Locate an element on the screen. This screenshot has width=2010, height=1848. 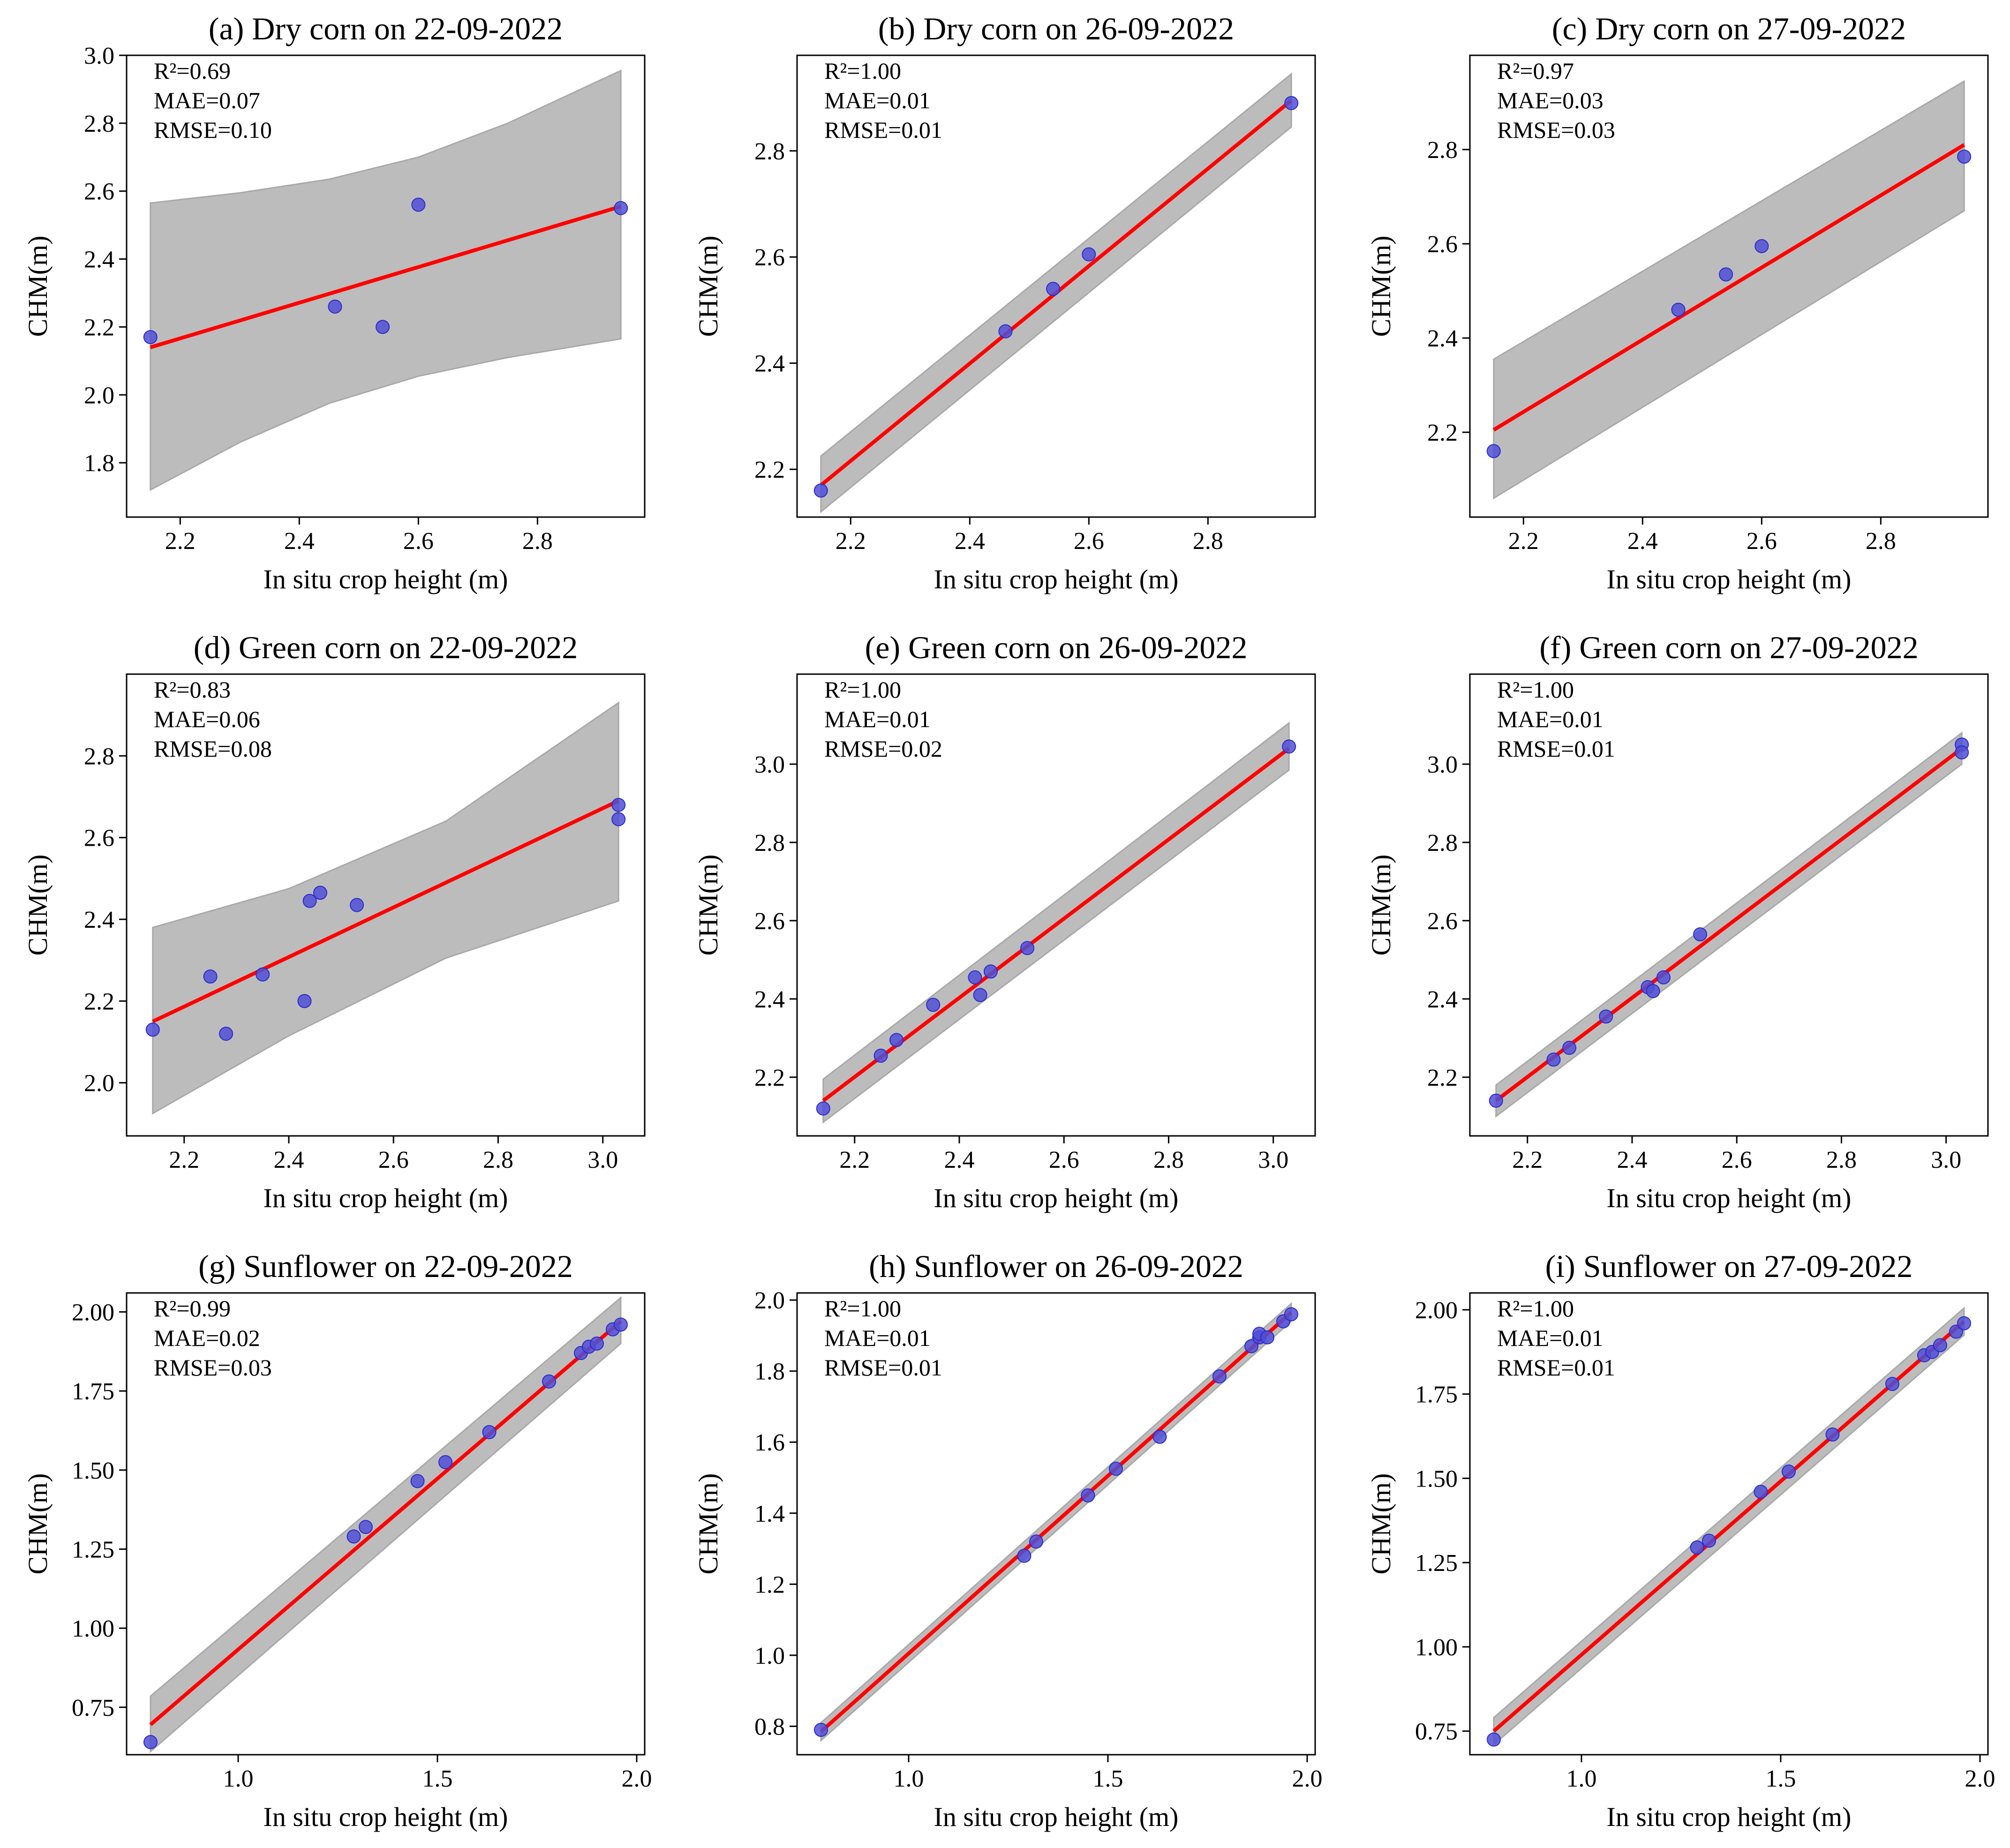
stat-text: MAE=0.06 is located at coordinates (207, 719).